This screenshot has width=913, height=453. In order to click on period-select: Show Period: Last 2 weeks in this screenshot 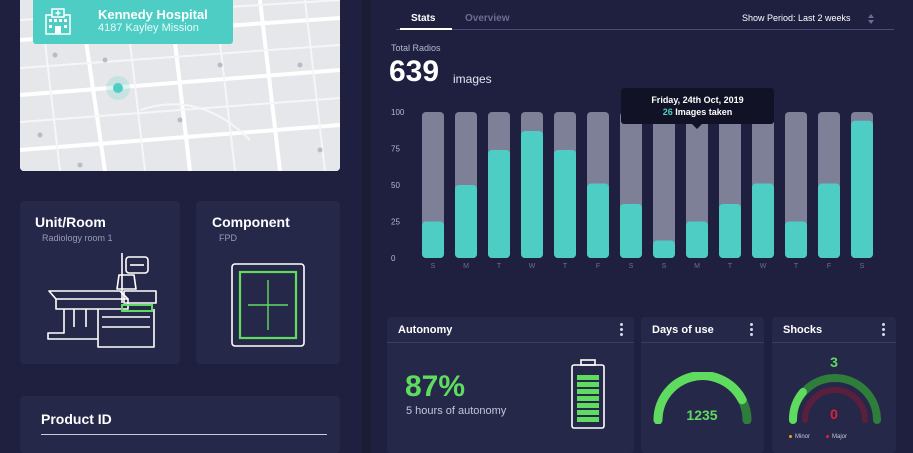, I will do `click(796, 18)`.